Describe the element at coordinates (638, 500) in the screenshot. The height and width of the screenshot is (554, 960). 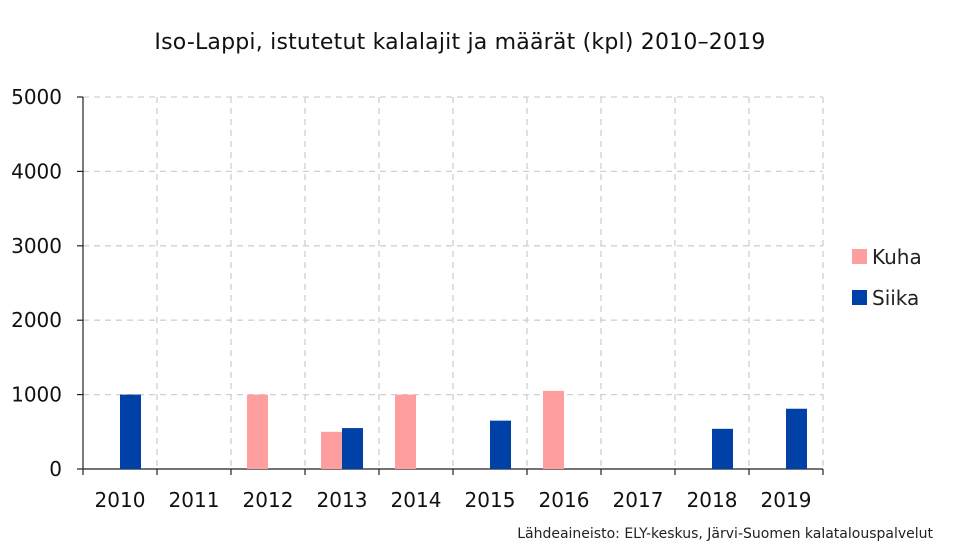
I see `x-tick-label: 2017` at that location.